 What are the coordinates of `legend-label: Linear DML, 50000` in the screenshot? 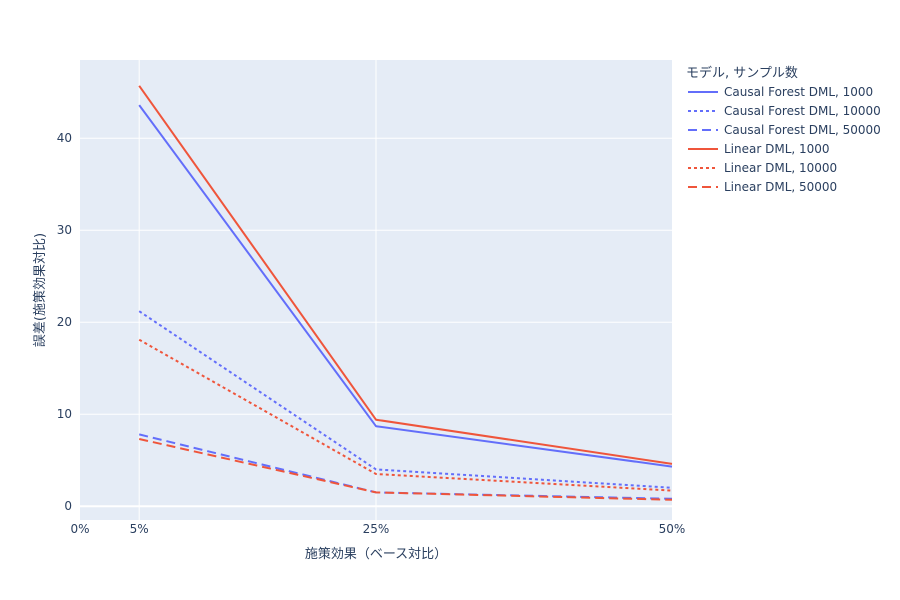 It's located at (780, 187).